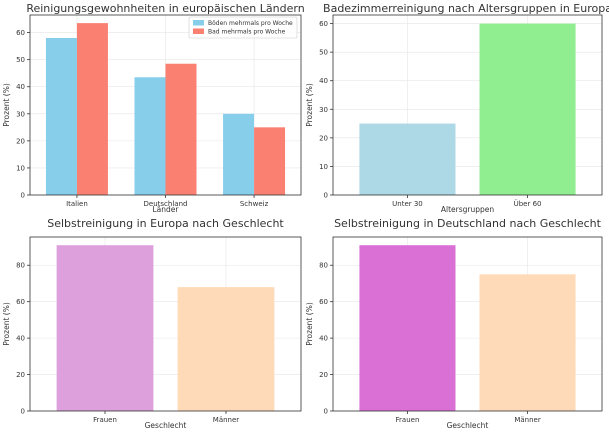 This screenshot has width=609, height=434. I want to click on chart2-x-axis-label: Altersgruppen, so click(467, 209).